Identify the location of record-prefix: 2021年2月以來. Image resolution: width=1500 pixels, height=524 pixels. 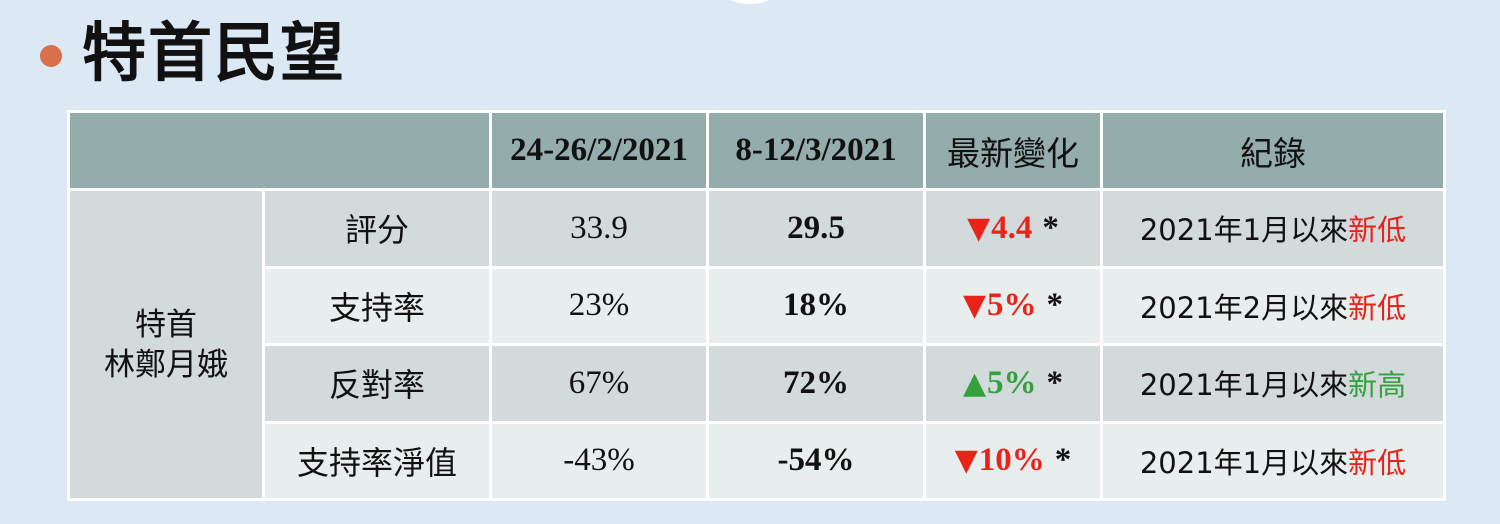
(1244, 307).